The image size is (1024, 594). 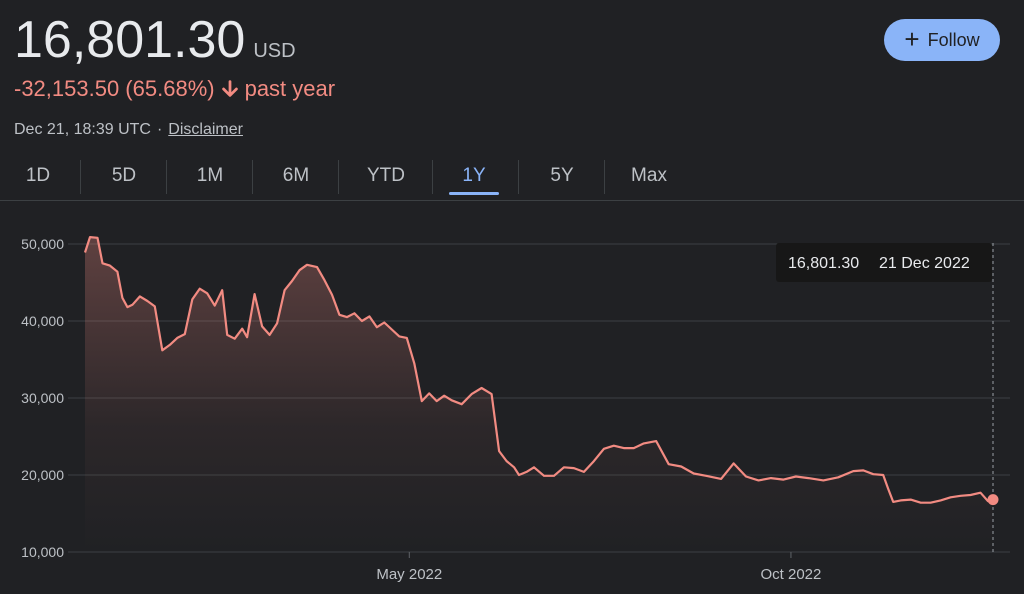 What do you see at coordinates (124, 175) in the screenshot?
I see `tab-5d: 5D` at bounding box center [124, 175].